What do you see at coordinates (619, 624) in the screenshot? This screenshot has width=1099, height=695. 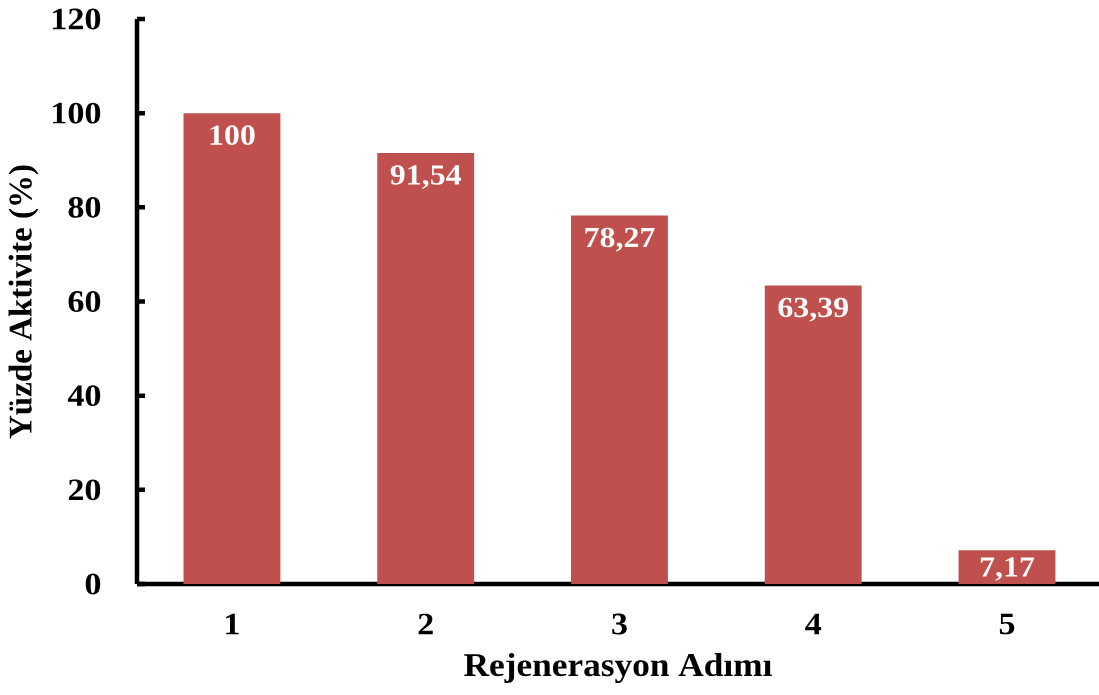 I see `x-tick-label: 3` at bounding box center [619, 624].